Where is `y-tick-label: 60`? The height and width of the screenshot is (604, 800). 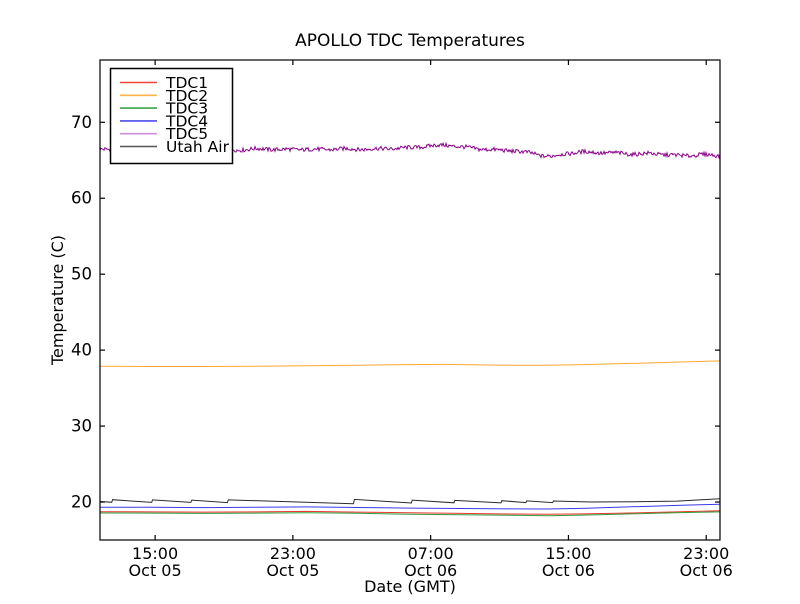 y-tick-label: 60 is located at coordinates (81, 198).